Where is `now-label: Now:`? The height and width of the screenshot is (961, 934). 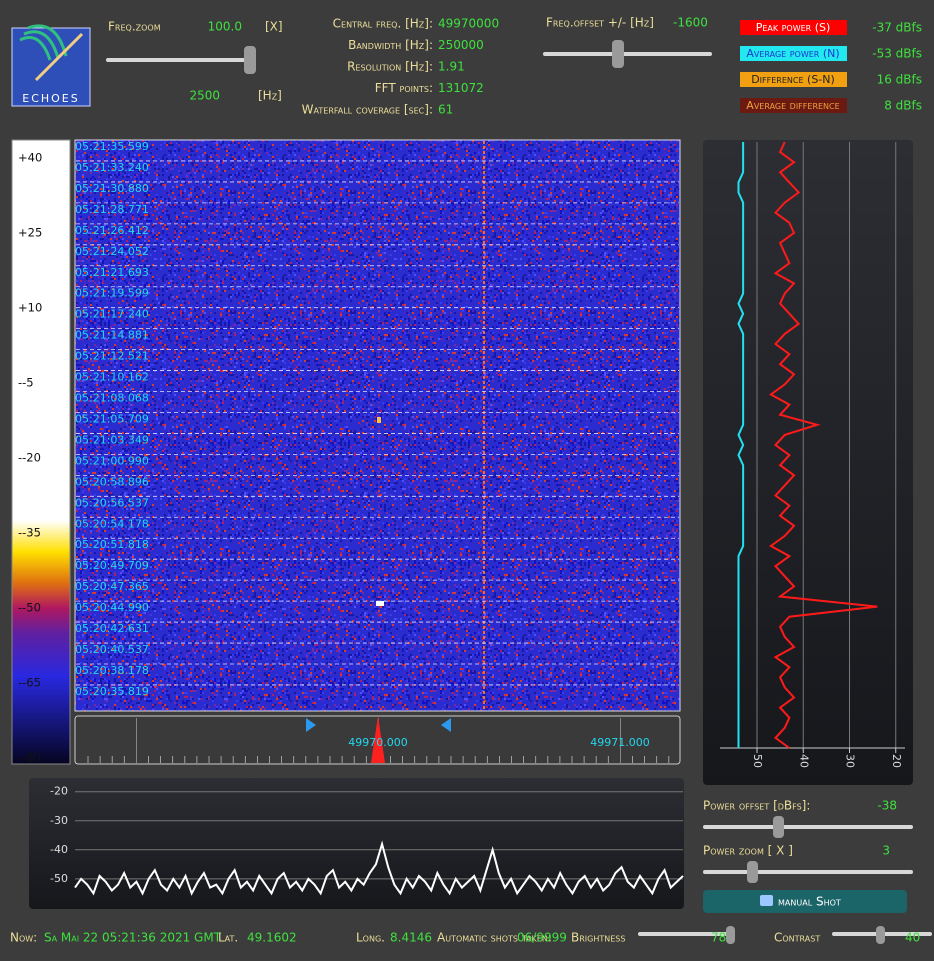
now-label: Now: is located at coordinates (23, 938).